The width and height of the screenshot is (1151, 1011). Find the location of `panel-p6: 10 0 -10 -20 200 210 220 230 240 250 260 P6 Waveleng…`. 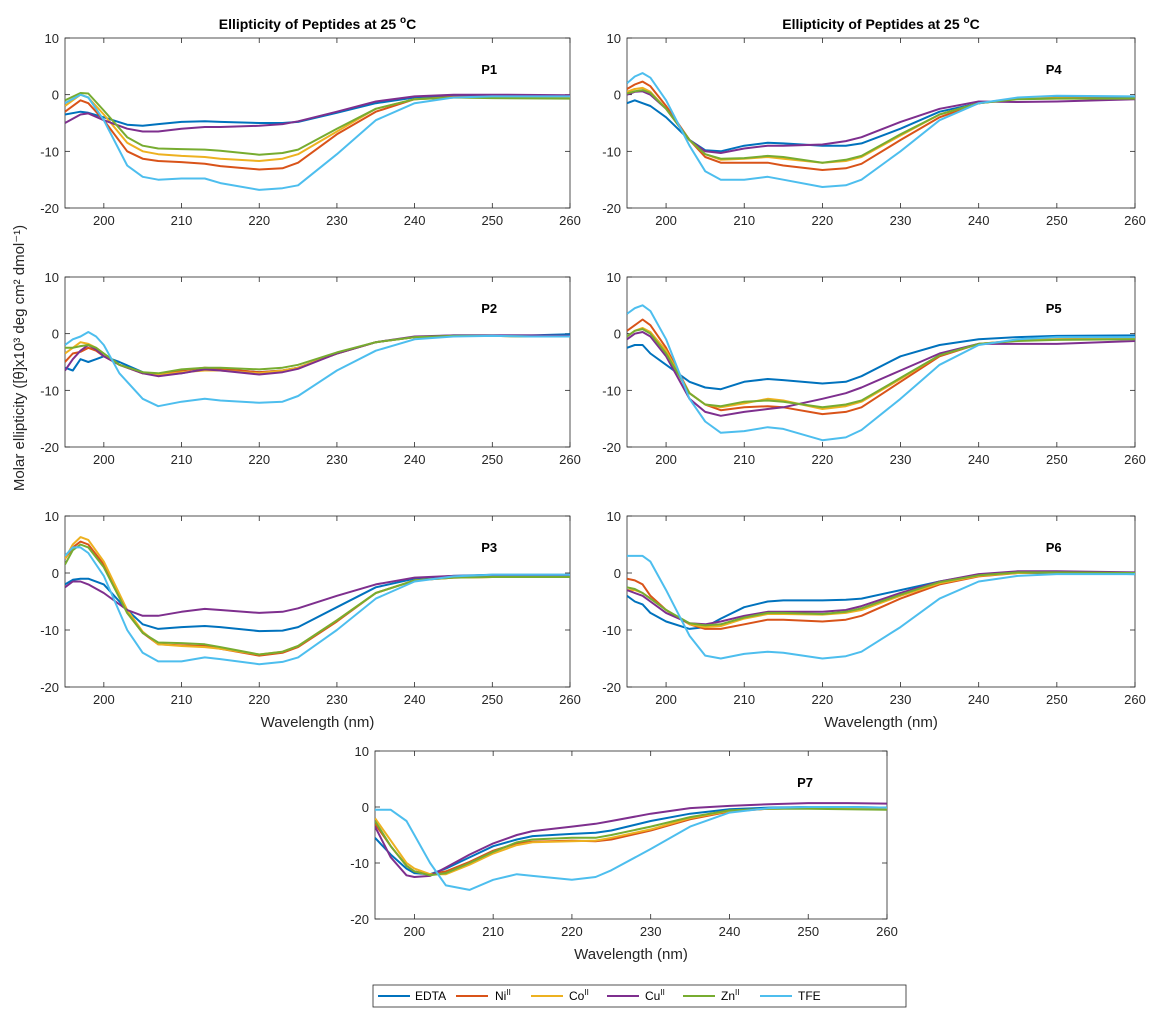

panel-p6: 10 0 -10 -20 200 210 220 230 240 250 260 P6 Waveleng… is located at coordinates (874, 620).